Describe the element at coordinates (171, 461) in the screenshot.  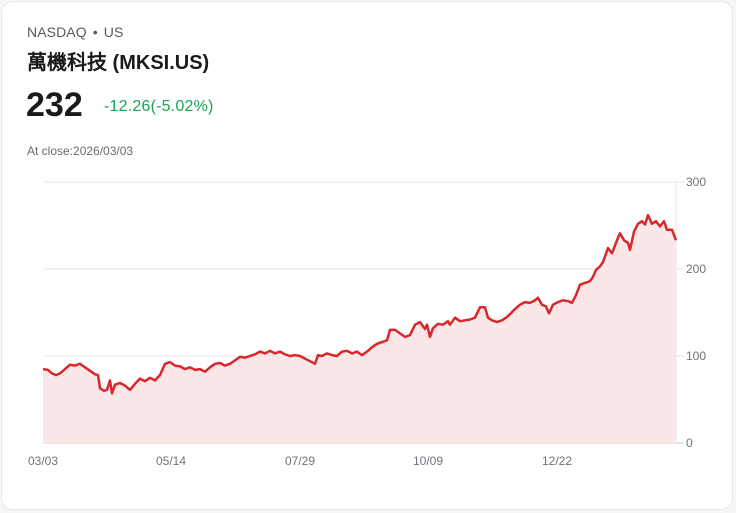
I see `x-tick-label: 05/14` at that location.